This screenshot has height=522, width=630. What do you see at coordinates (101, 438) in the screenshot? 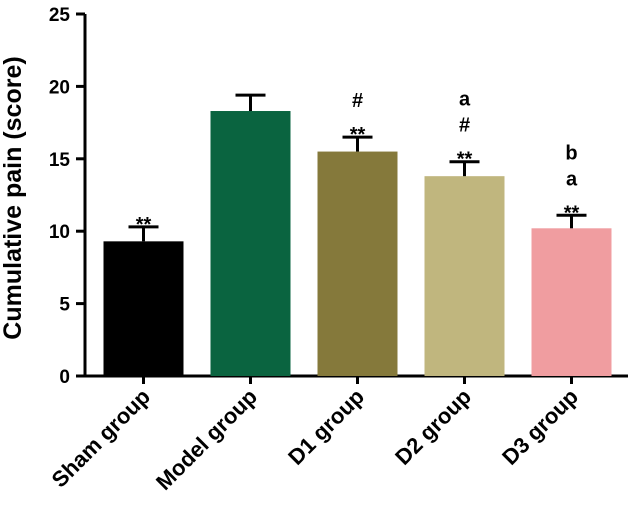
I see `x-tick-label: Sham group` at bounding box center [101, 438].